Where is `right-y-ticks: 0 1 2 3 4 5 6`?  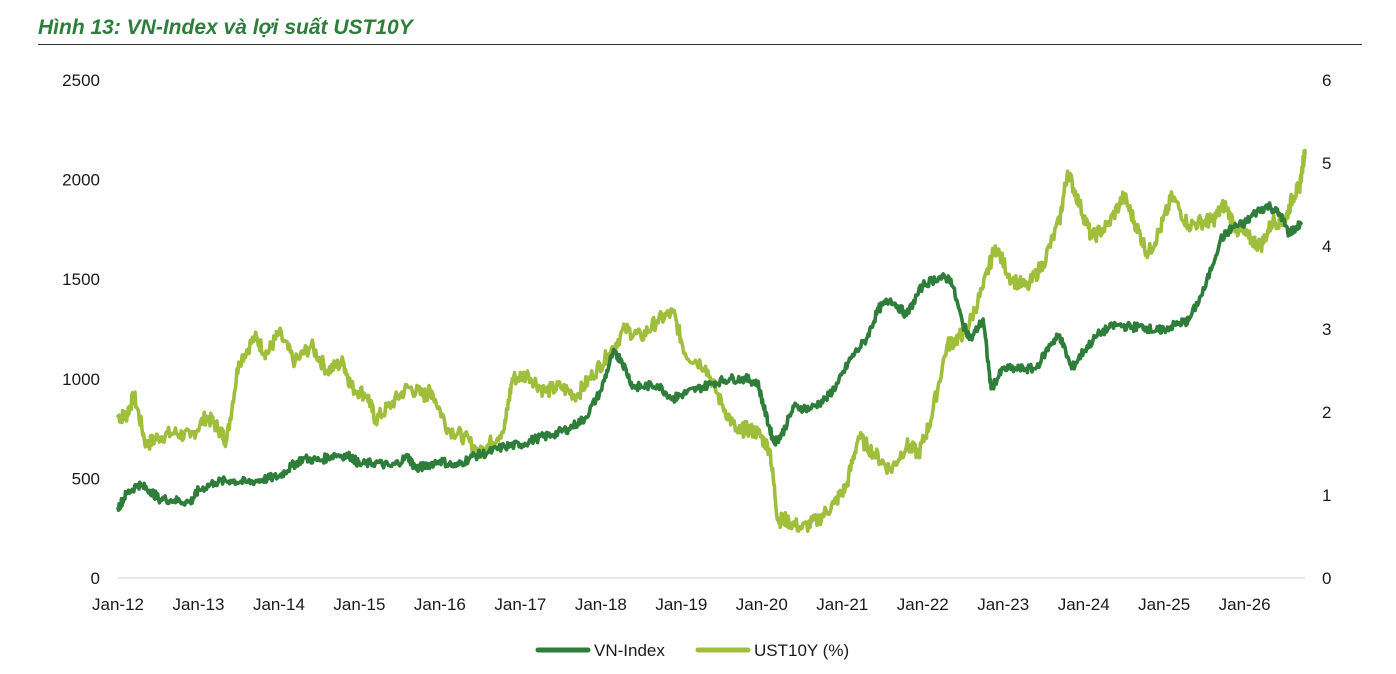 right-y-ticks: 0 1 2 3 4 5 6 is located at coordinates (1326, 329).